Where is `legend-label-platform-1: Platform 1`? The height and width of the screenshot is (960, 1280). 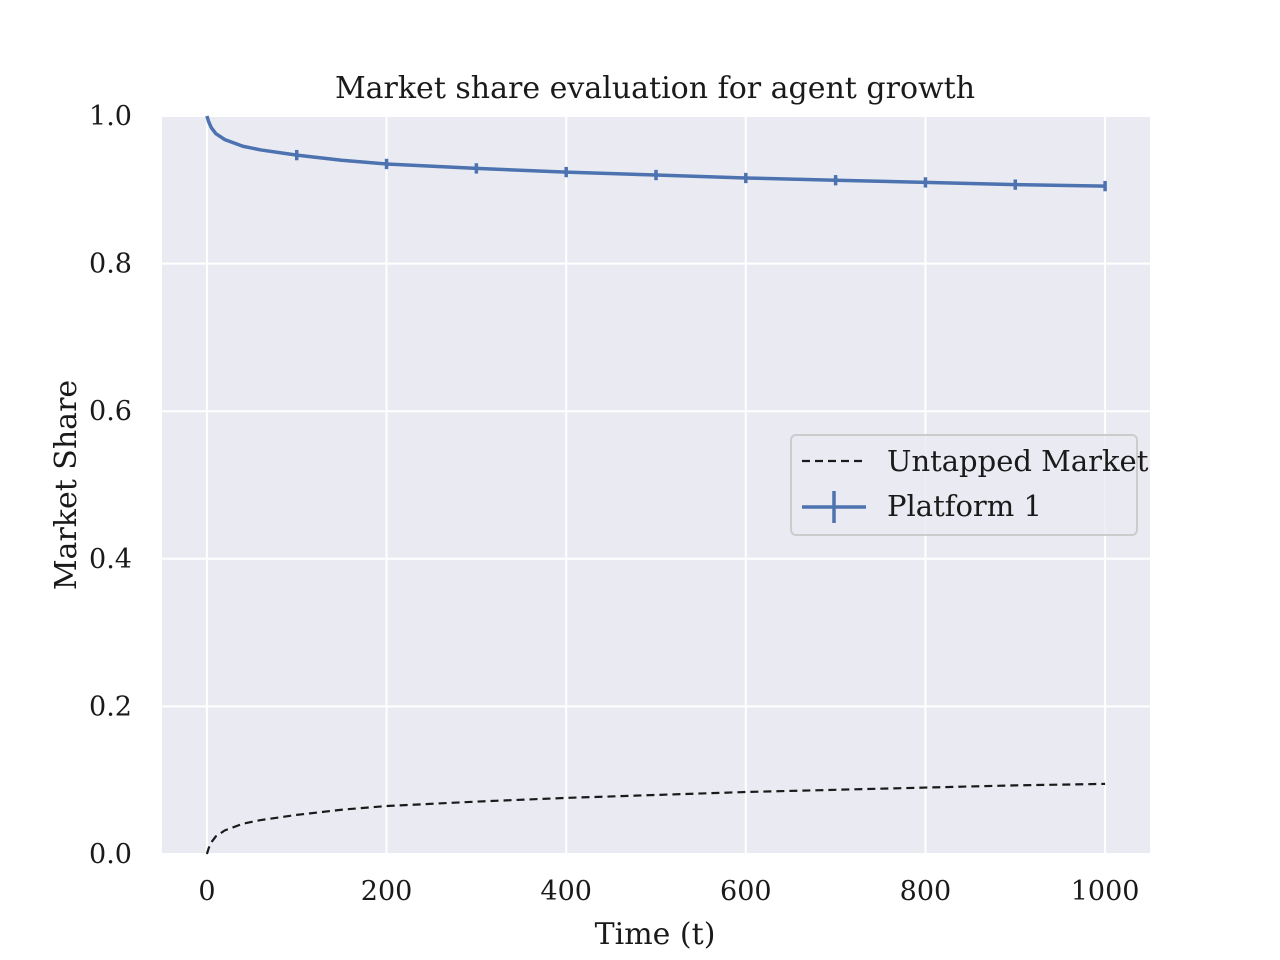
legend-label-platform-1: Platform 1 is located at coordinates (964, 506).